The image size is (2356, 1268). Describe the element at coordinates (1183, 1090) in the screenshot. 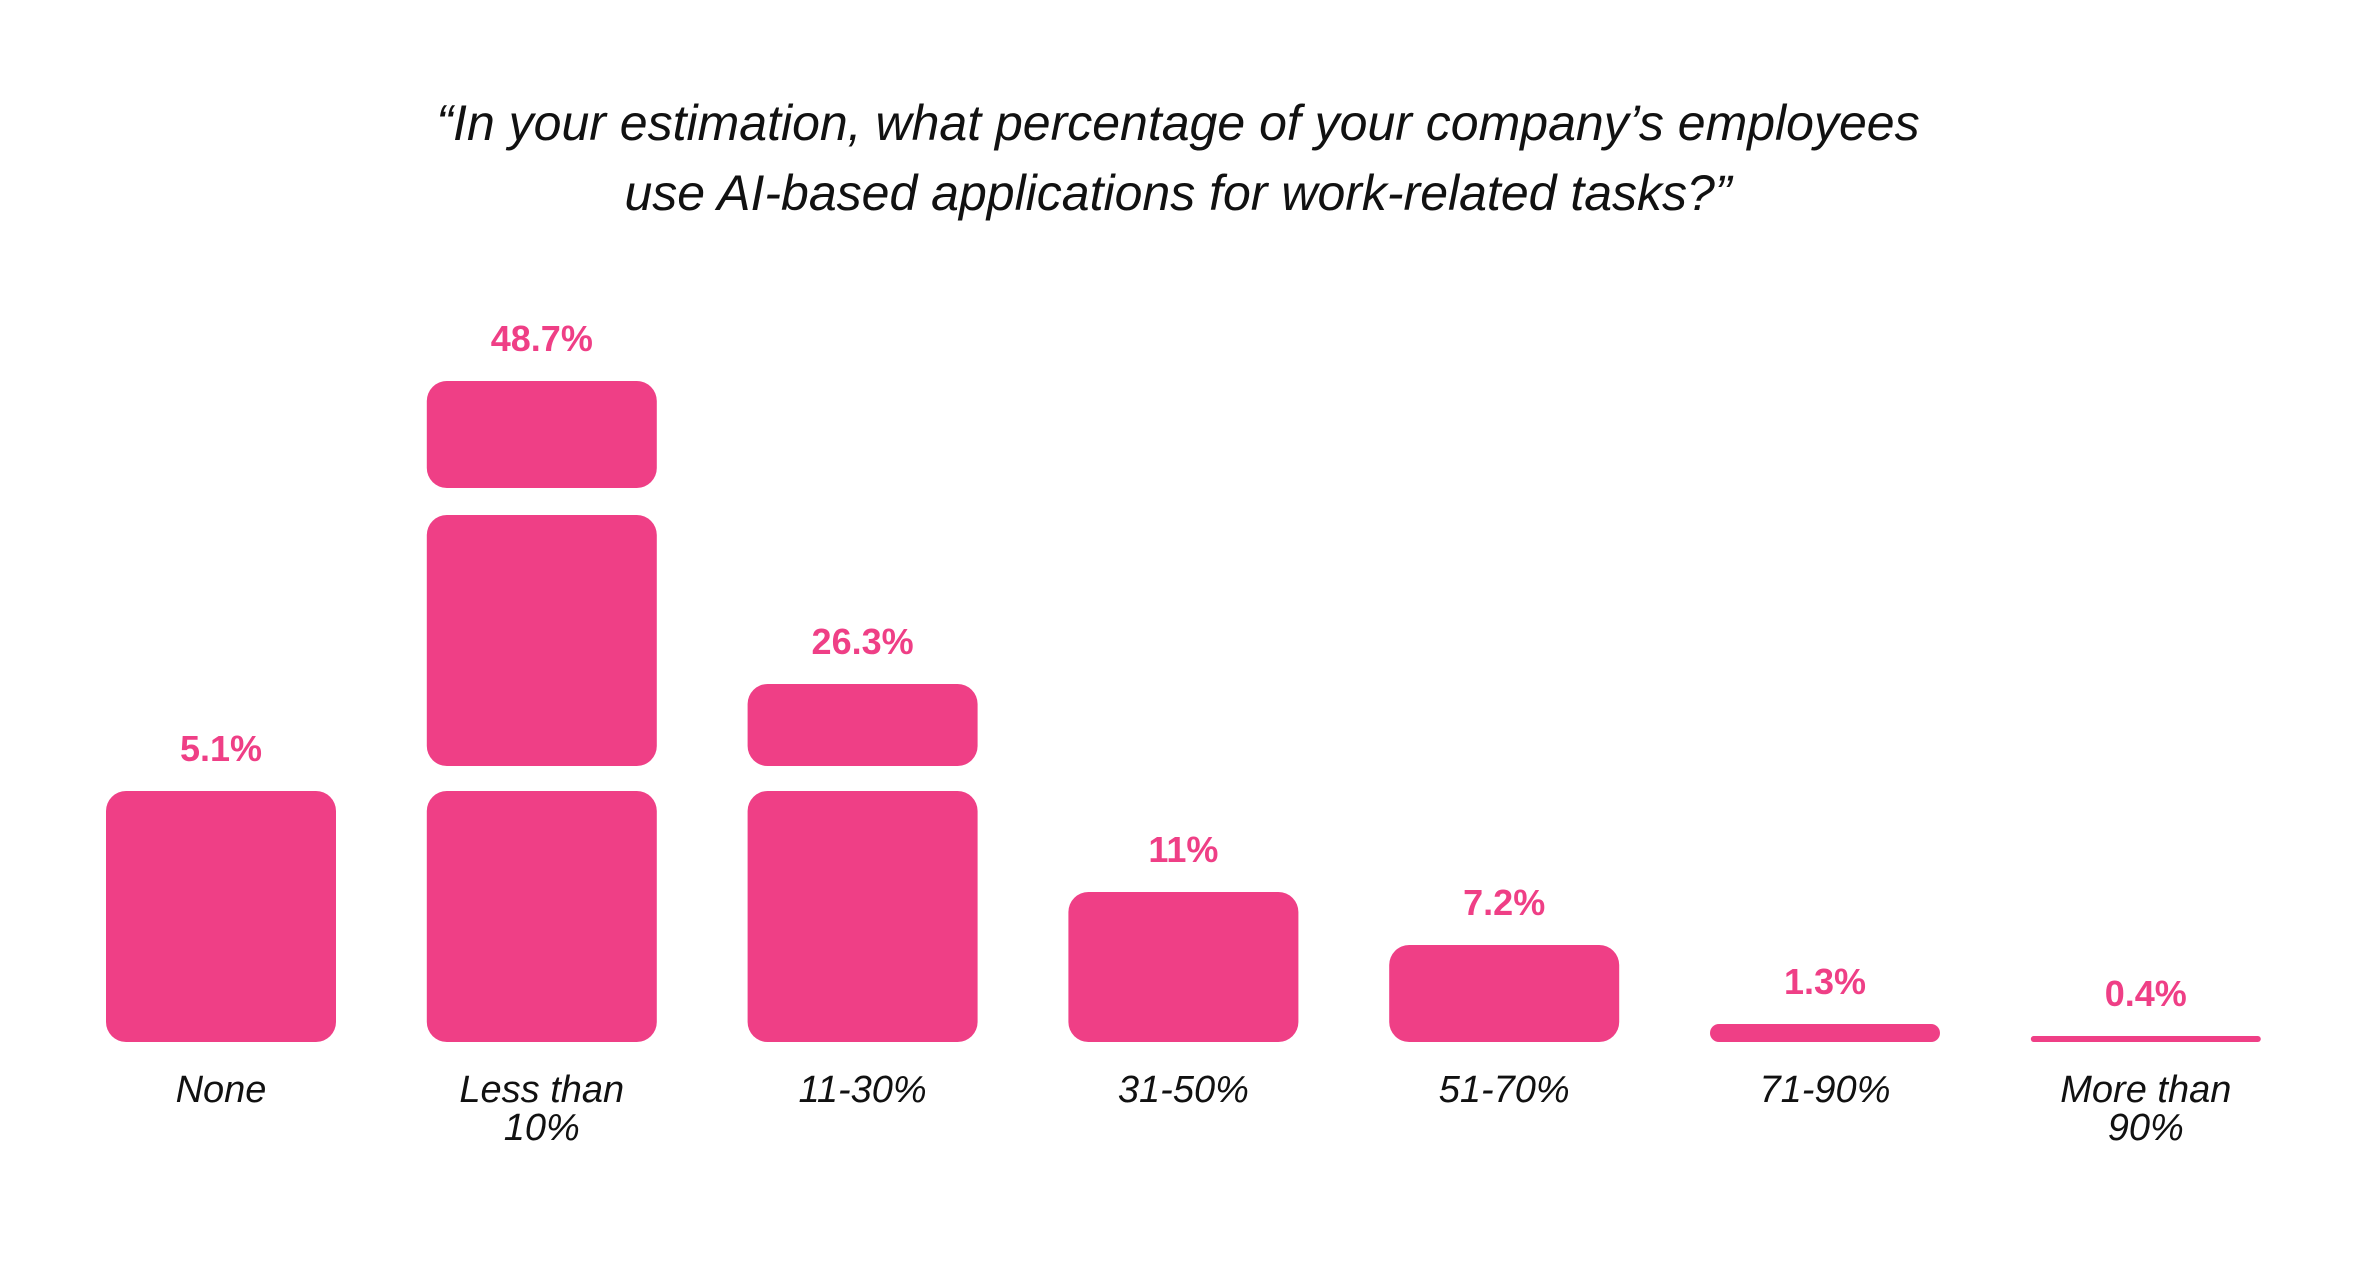

I see `category-label: 31-50%` at that location.